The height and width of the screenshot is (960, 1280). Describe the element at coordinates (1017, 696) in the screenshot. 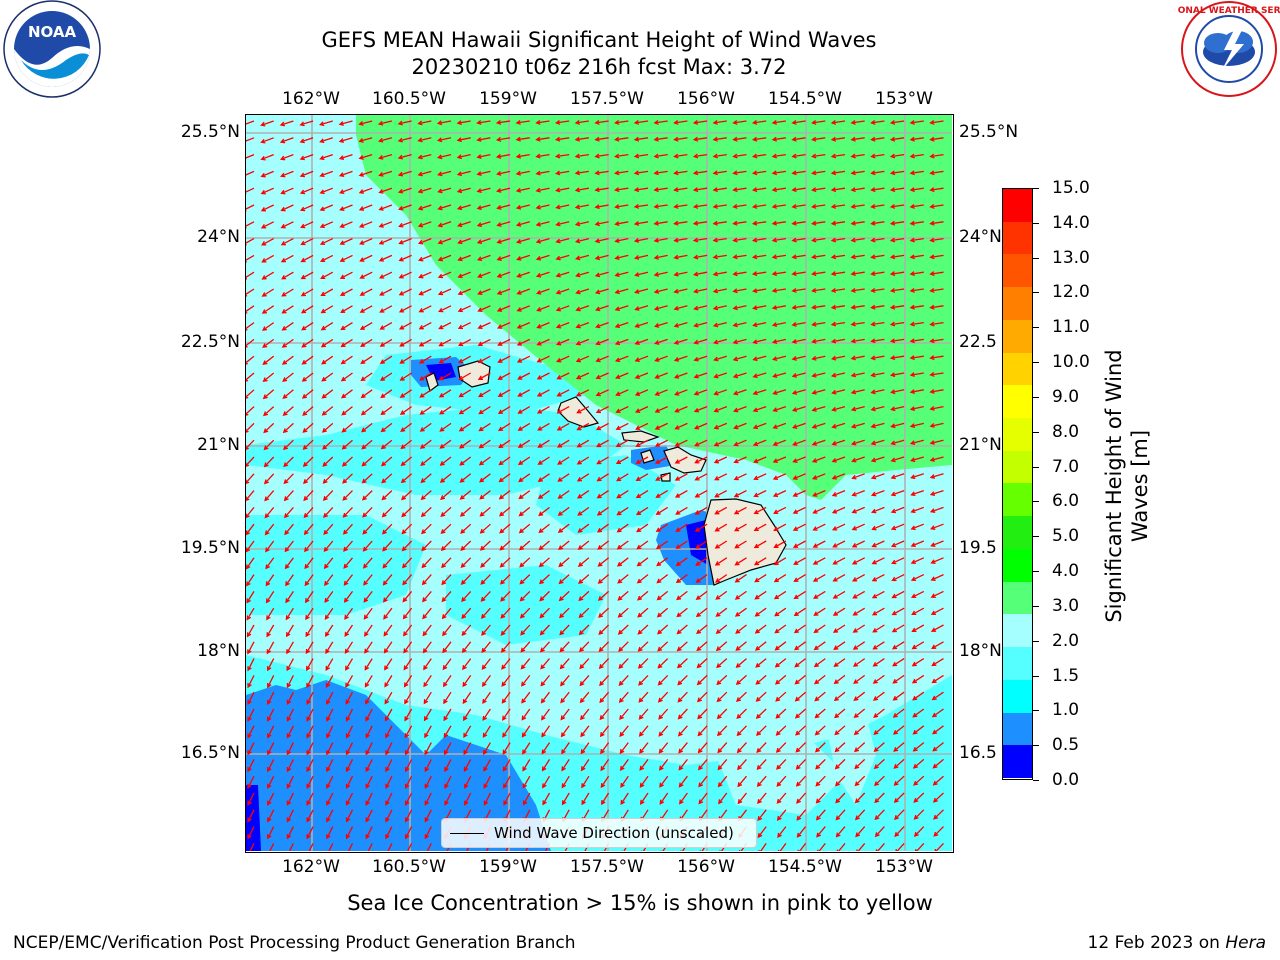

I see `colorbar-segment` at that location.